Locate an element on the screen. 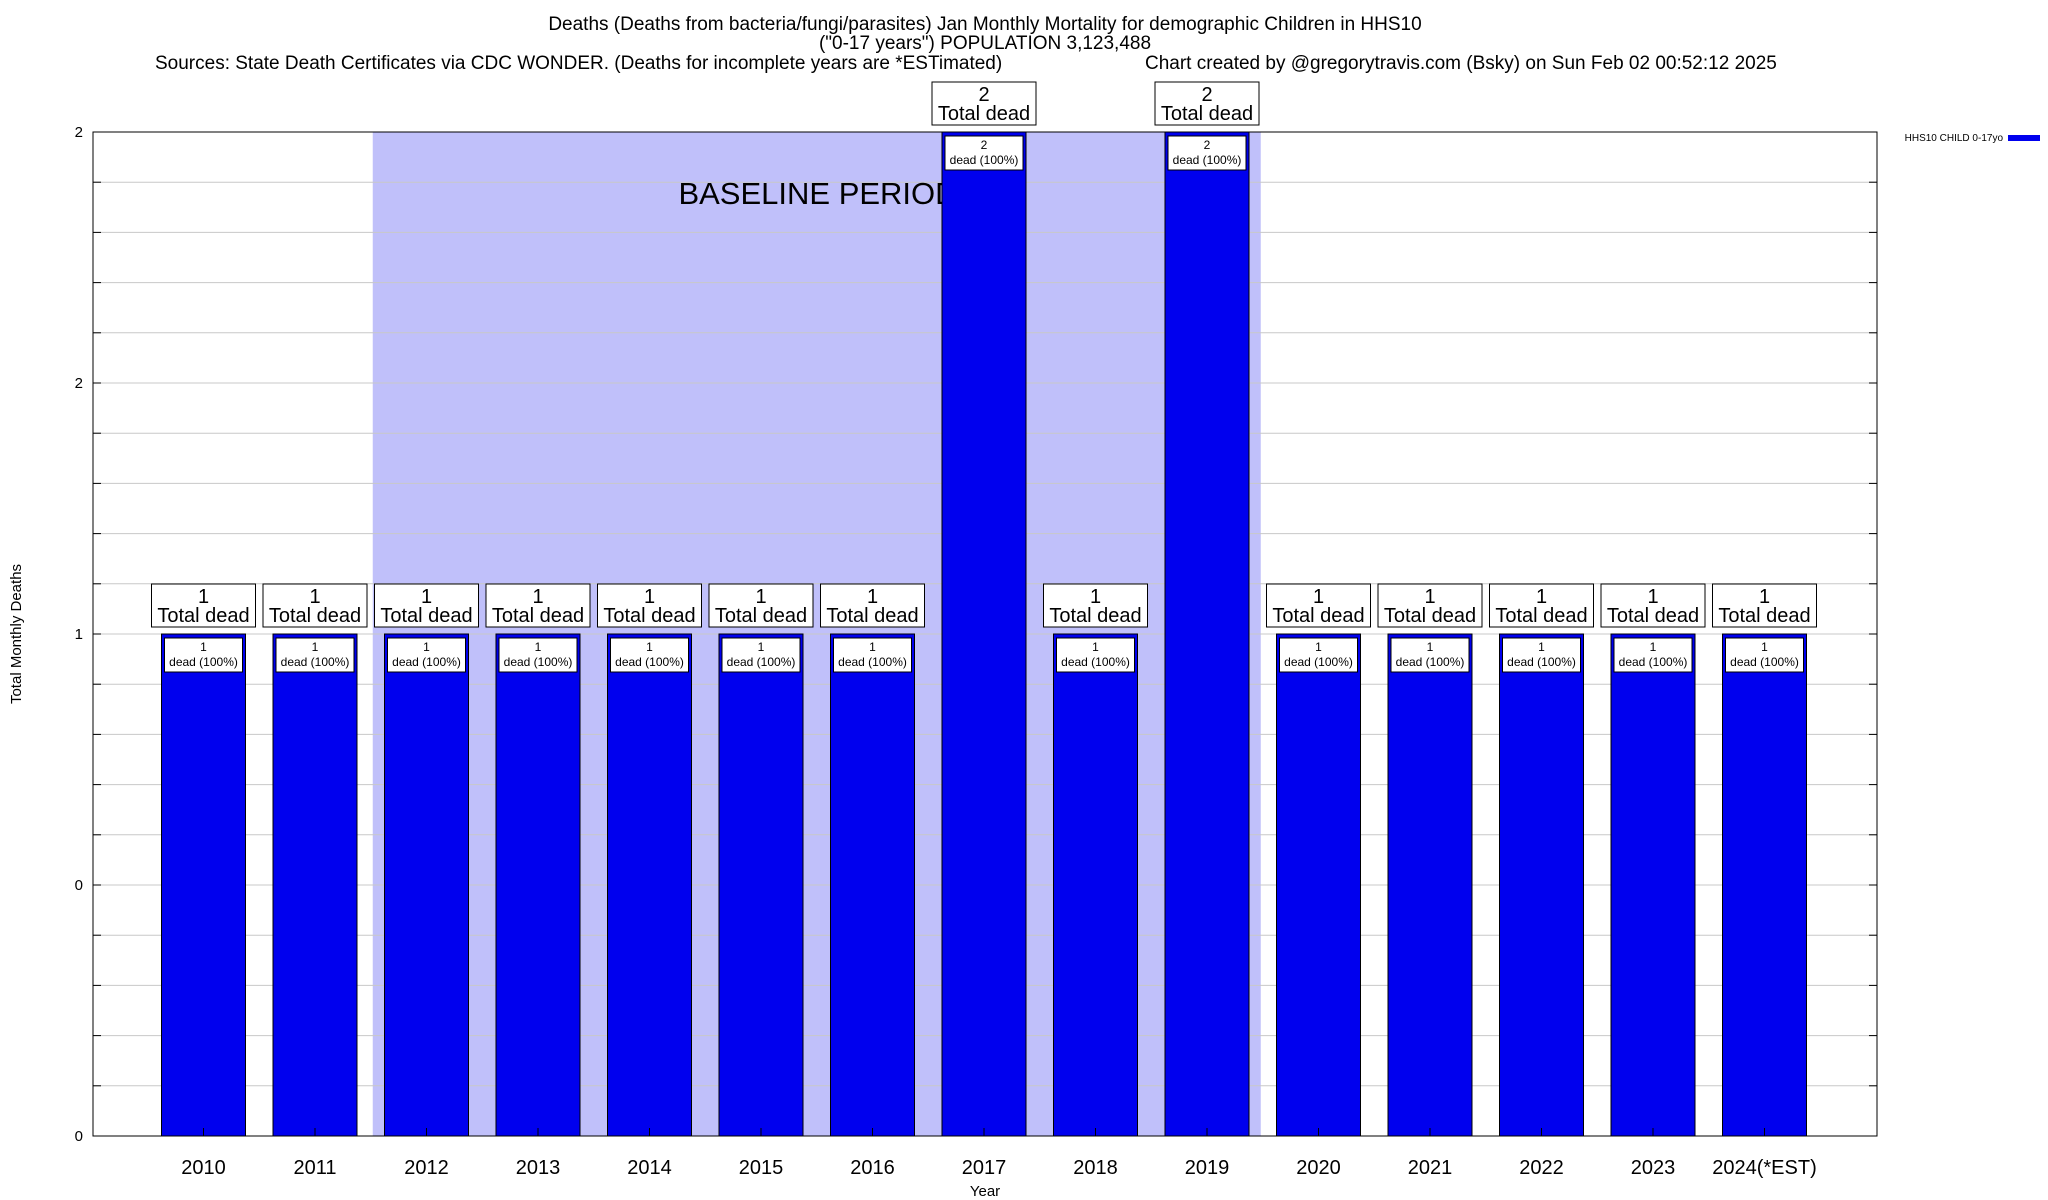  y-tick-label: 1 is located at coordinates (79, 634).